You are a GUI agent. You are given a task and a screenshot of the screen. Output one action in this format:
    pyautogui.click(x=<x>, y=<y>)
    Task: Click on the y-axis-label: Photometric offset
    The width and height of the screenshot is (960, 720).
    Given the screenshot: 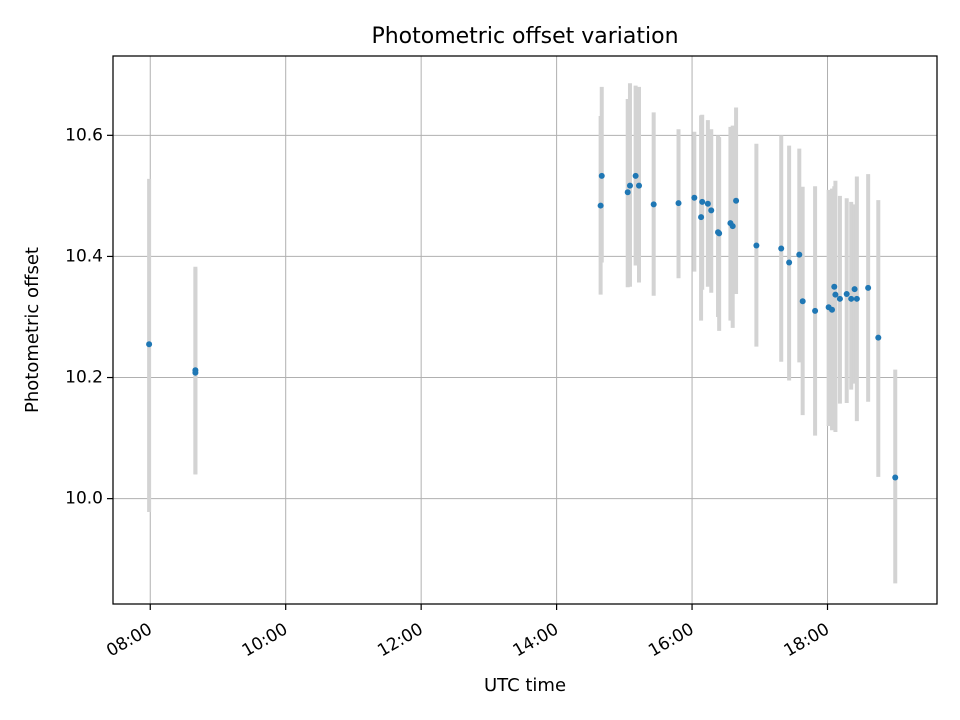 What is the action you would take?
    pyautogui.click(x=32, y=330)
    